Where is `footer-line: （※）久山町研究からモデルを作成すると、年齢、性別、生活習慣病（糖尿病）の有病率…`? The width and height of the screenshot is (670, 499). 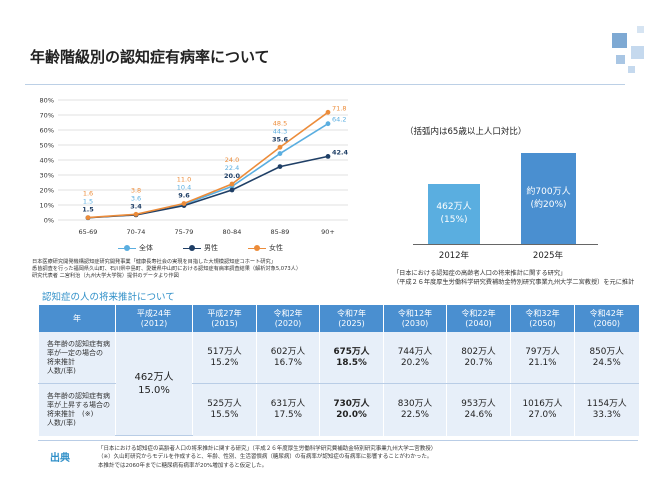
footer-line: （※）久山町研究からモデルを作成すると、年齢、性別、生活習慣病（糖尿病）の有病率… is located at coordinates (265, 457).